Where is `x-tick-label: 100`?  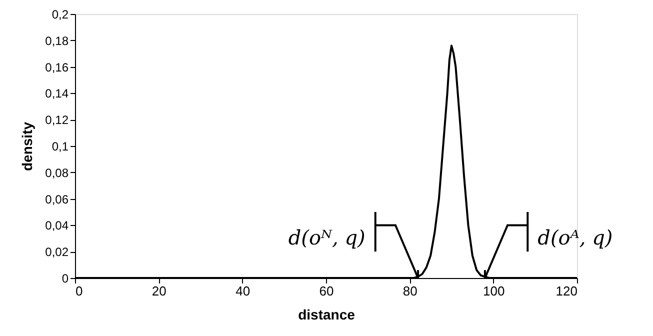
x-tick-label: 100 is located at coordinates (493, 291).